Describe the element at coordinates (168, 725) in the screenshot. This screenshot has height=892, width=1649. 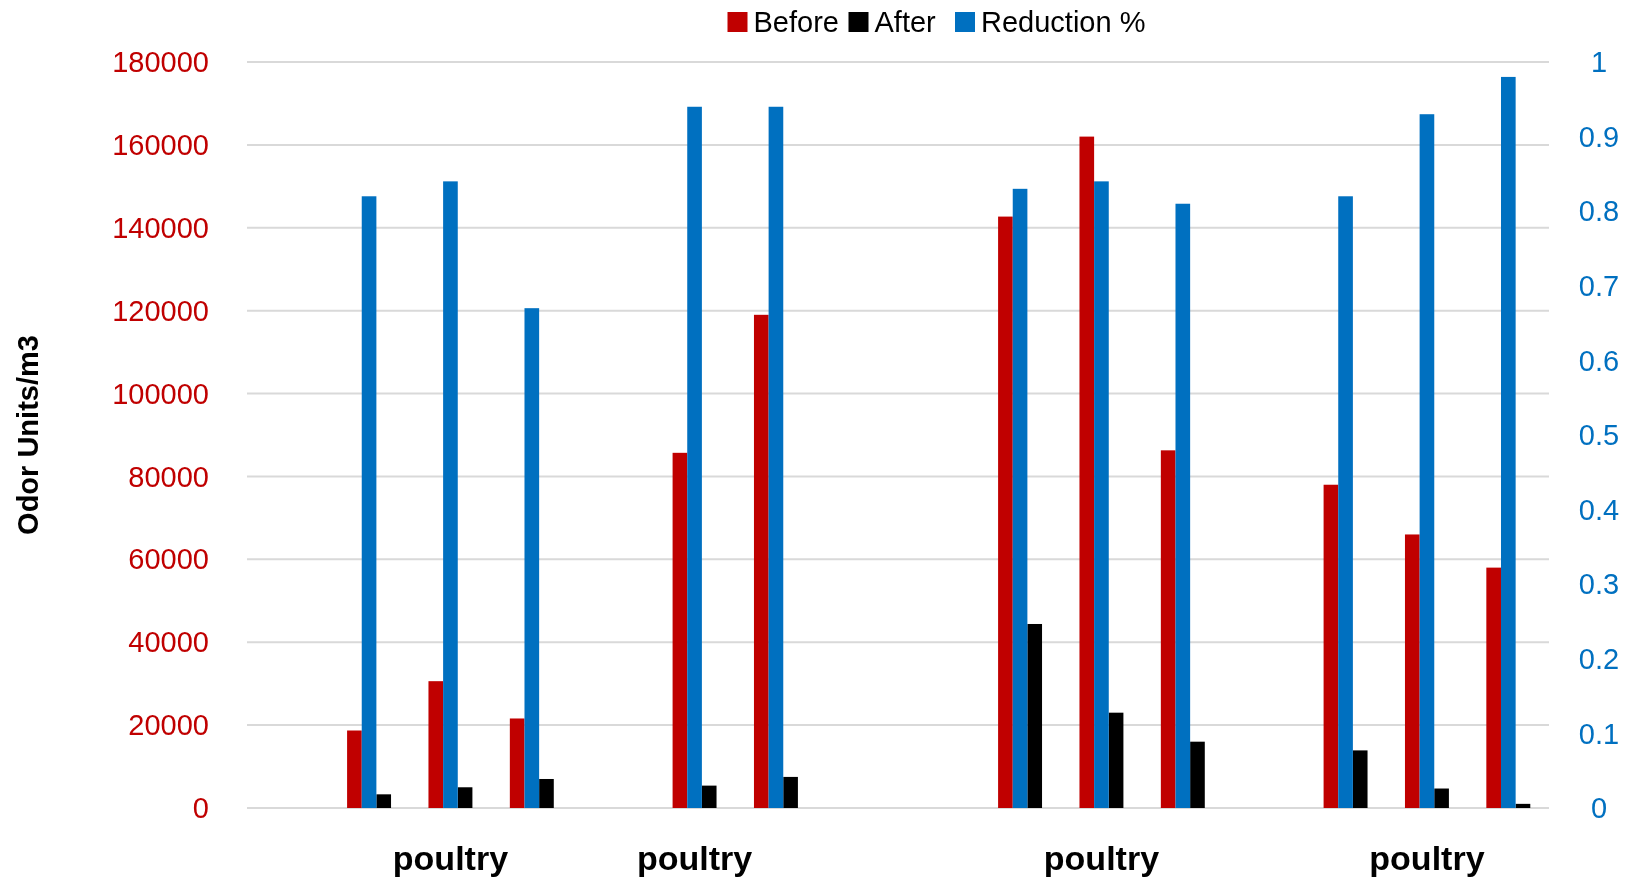
I see `y-tick-label: 20000` at that location.